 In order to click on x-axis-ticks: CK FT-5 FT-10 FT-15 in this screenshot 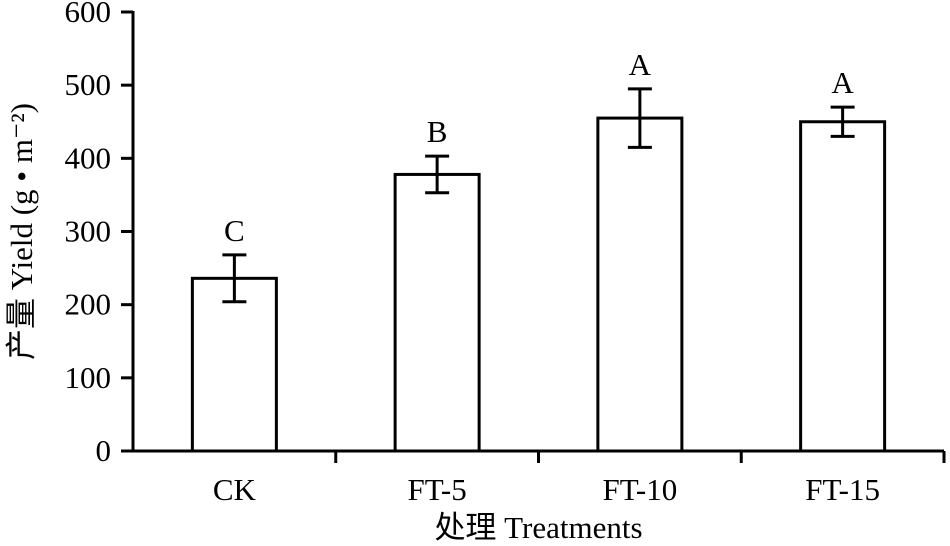, I will do `click(579, 479)`.